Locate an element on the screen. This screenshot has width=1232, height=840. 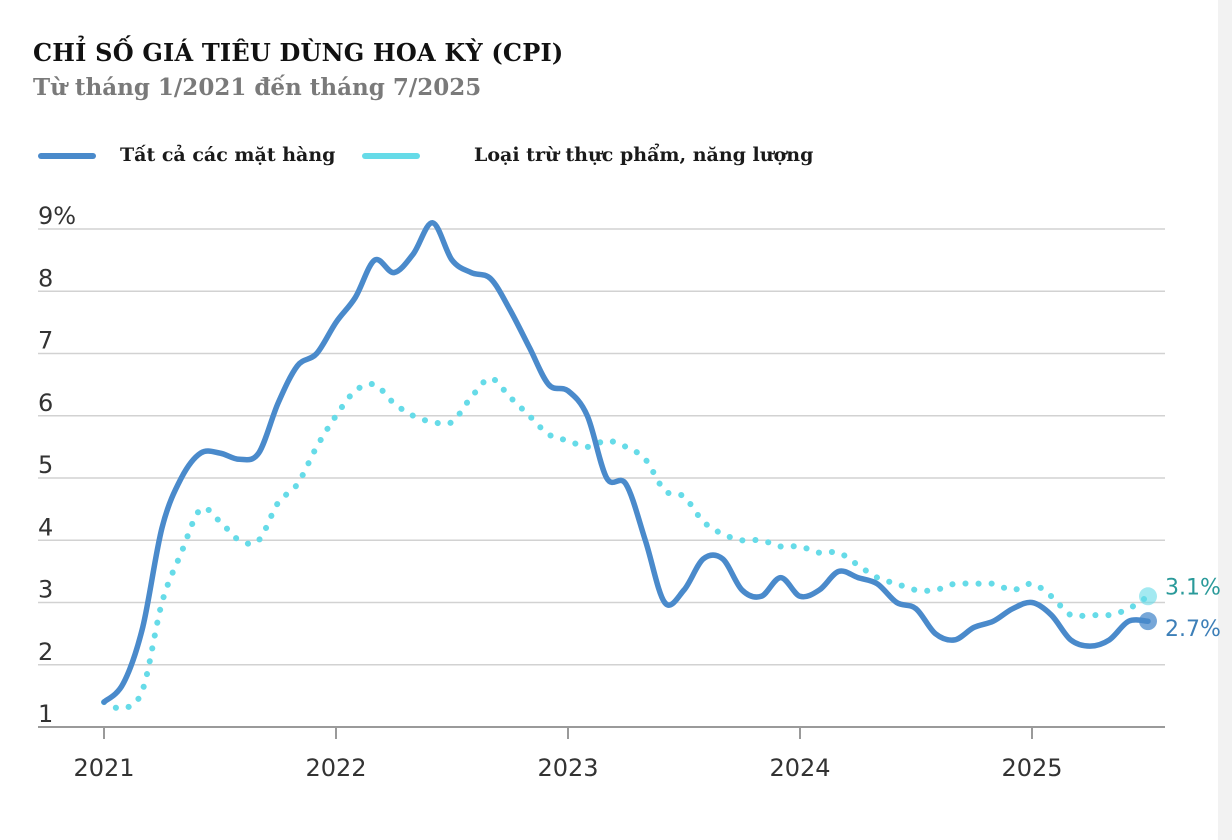
y-tick-label: 6 is located at coordinates (45, 403).